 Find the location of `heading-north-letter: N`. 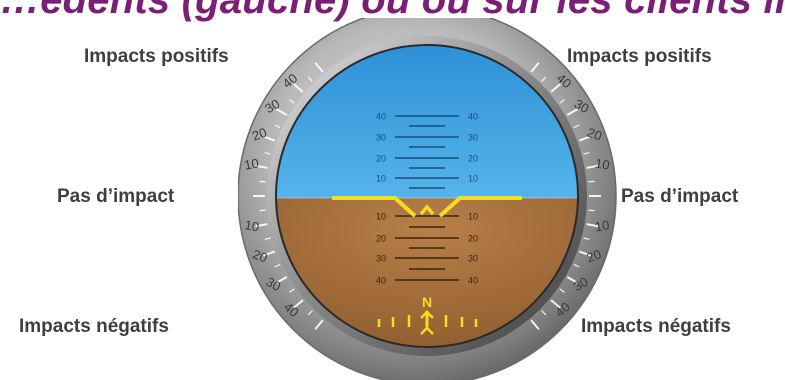

heading-north-letter: N is located at coordinates (427, 302).